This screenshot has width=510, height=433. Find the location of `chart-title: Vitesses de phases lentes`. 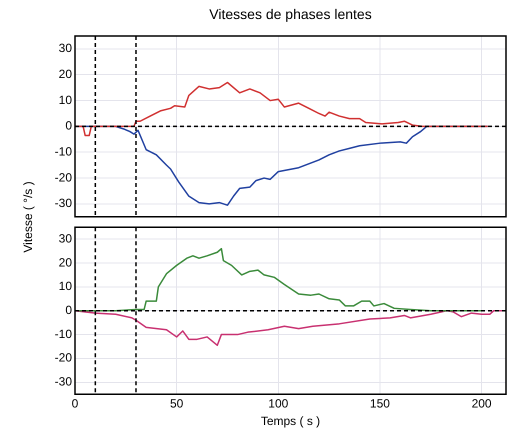

chart-title: Vitesses de phases lentes is located at coordinates (290, 14).